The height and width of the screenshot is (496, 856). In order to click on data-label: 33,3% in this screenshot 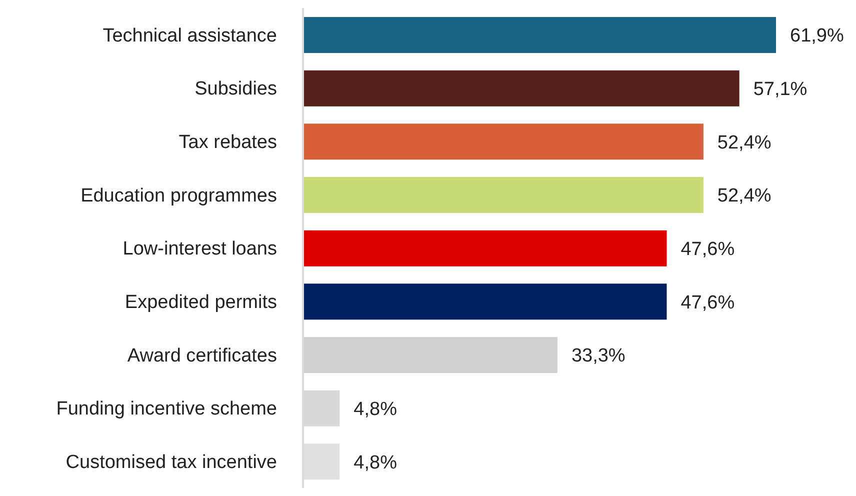, I will do `click(598, 356)`.